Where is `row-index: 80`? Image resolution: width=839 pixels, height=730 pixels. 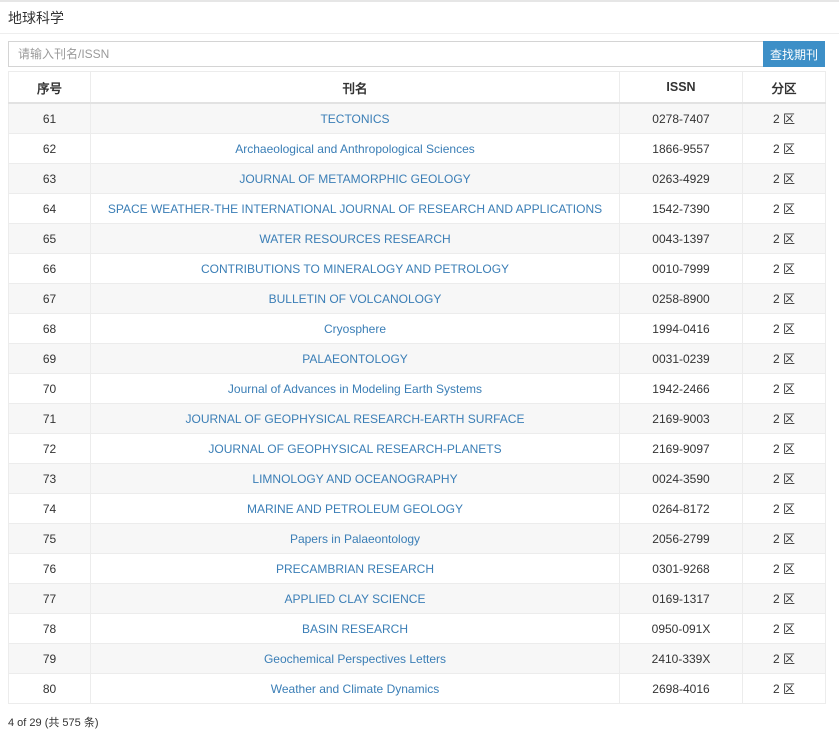 row-index: 80 is located at coordinates (49, 688).